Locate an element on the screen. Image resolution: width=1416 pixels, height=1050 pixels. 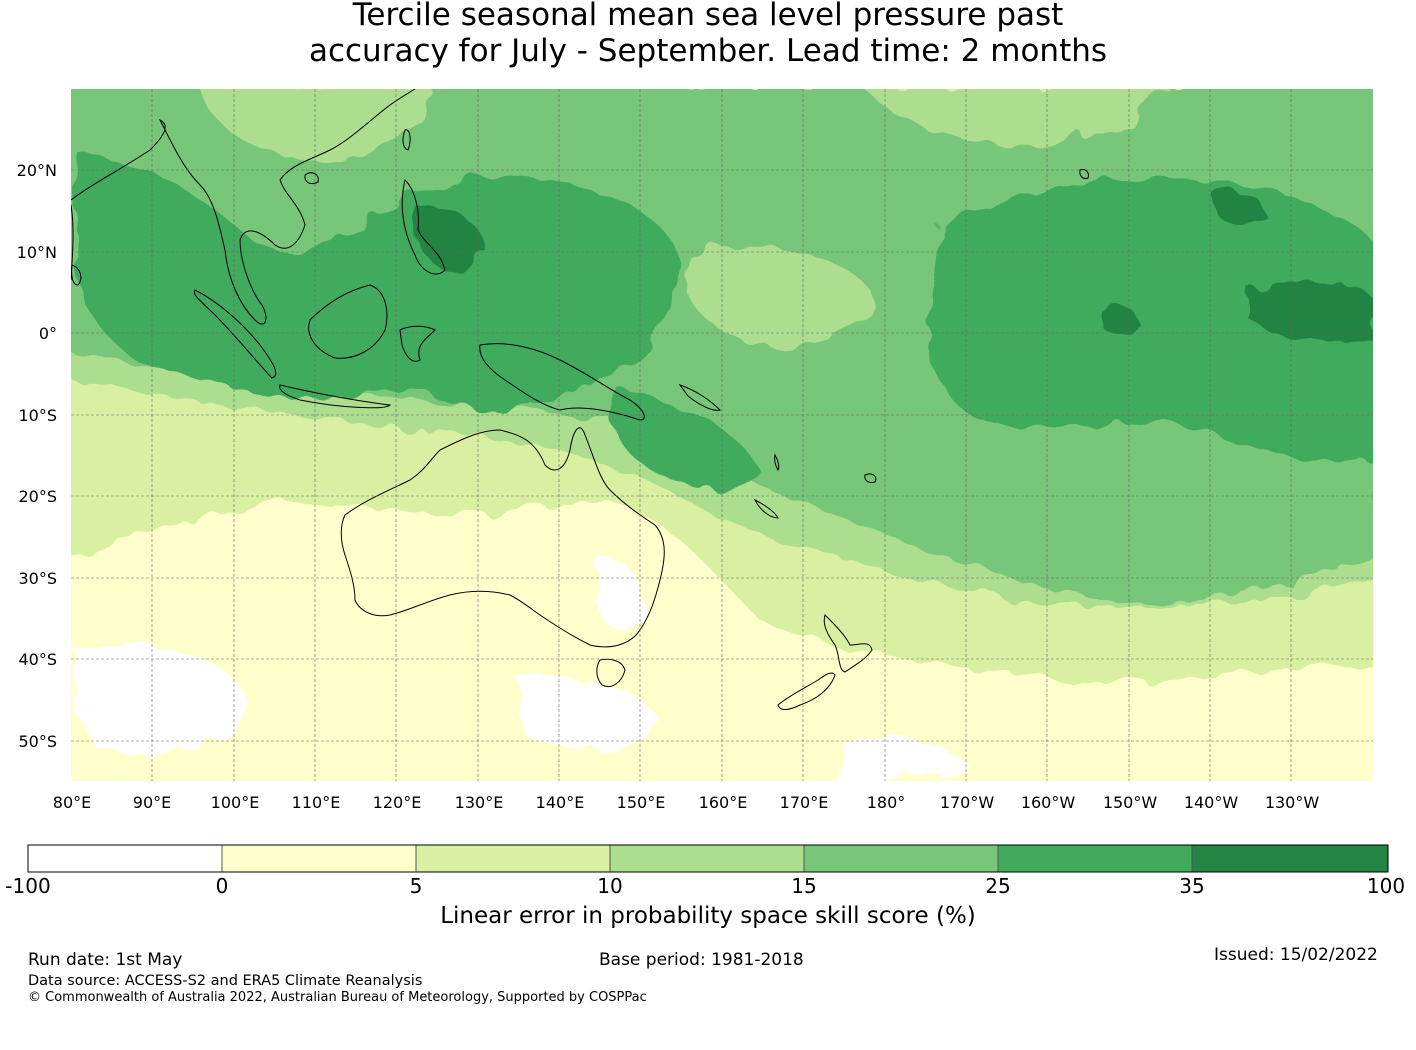
lon-label-150w: 150°W is located at coordinates (1130, 802).